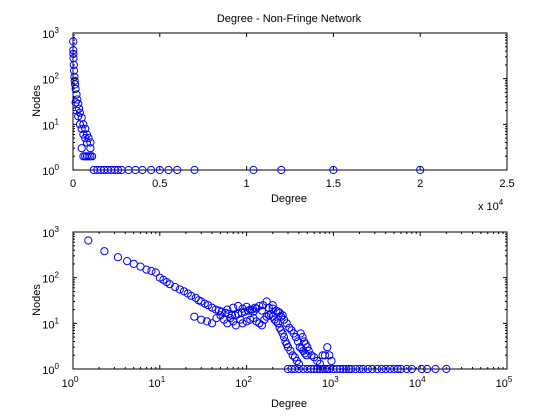  I want to click on top-y-tick-exponent: 2, so click(57, 76).